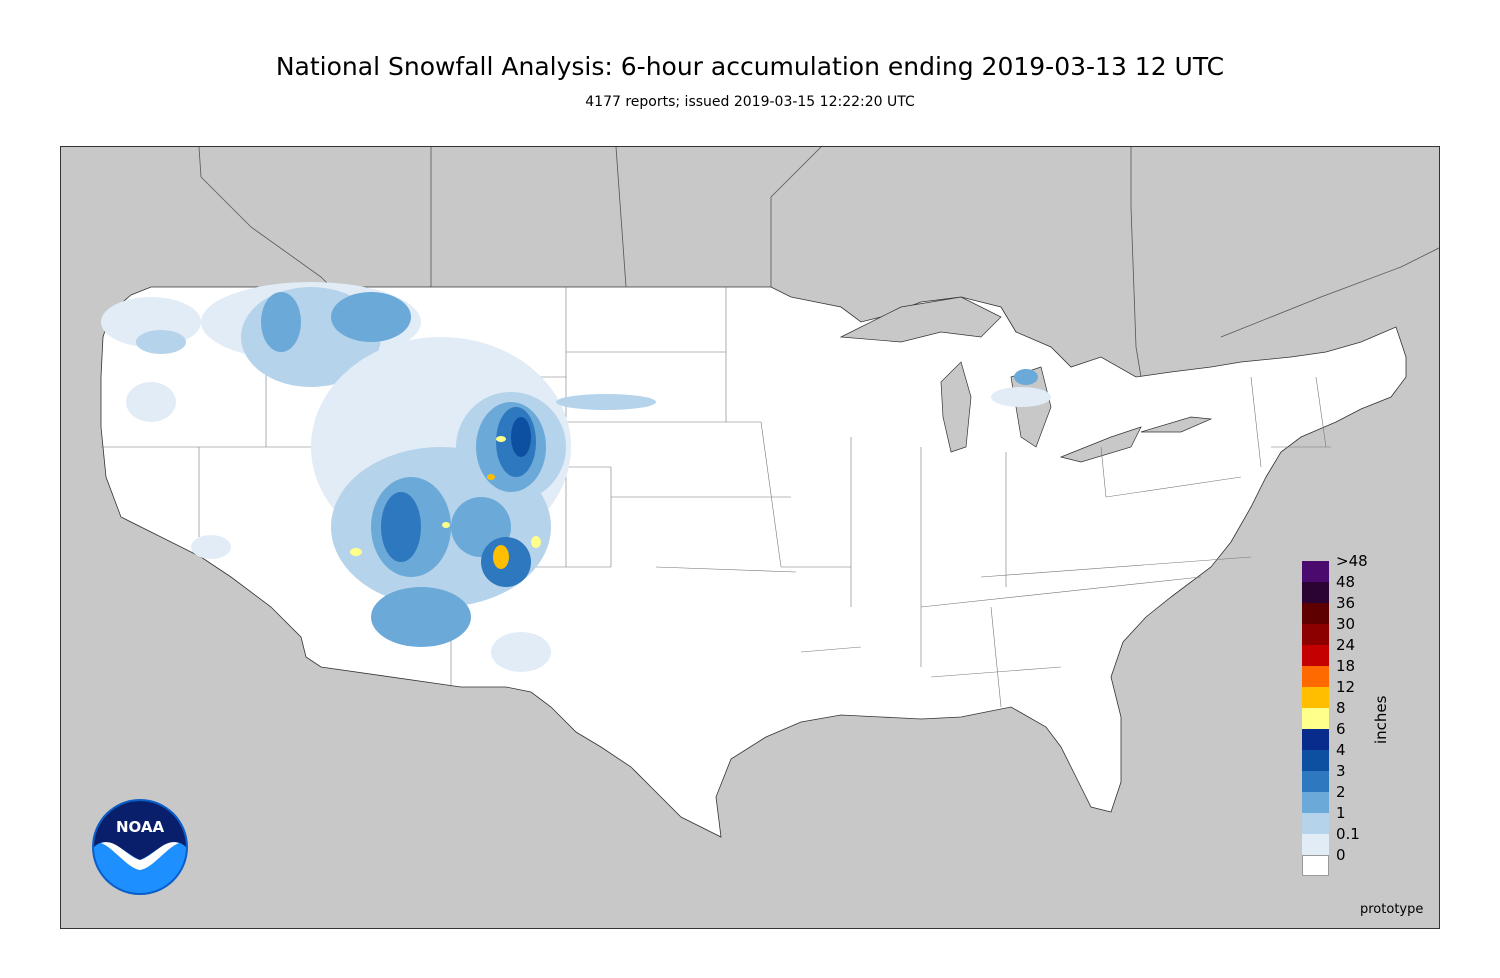 This screenshot has width=1500, height=978. I want to click on legend-label: 2, so click(1341, 792).